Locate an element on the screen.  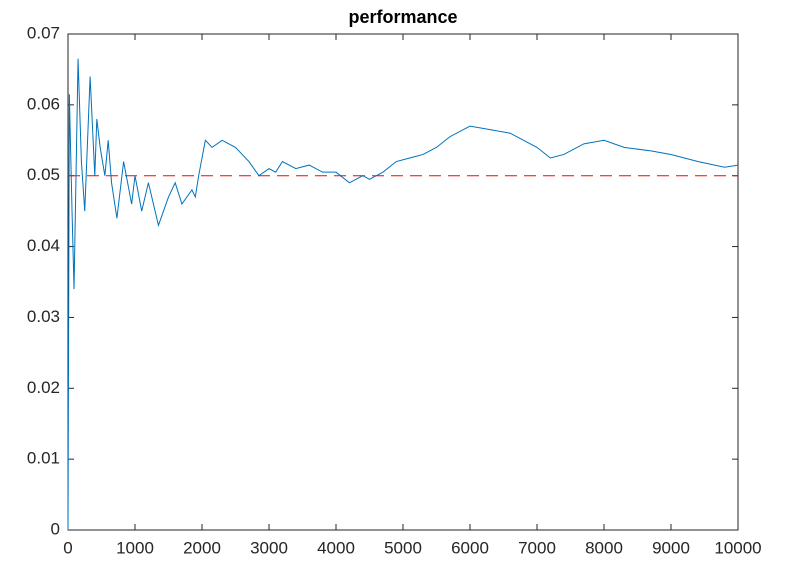
x-tick-label: 8000 is located at coordinates (604, 547).